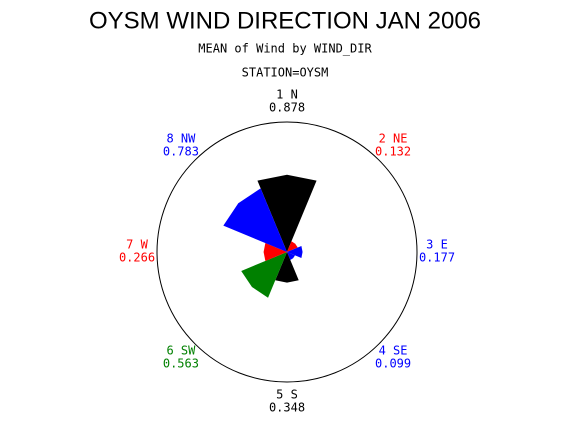  What do you see at coordinates (287, 95) in the screenshot?
I see `direction-label: 1 N` at bounding box center [287, 95].